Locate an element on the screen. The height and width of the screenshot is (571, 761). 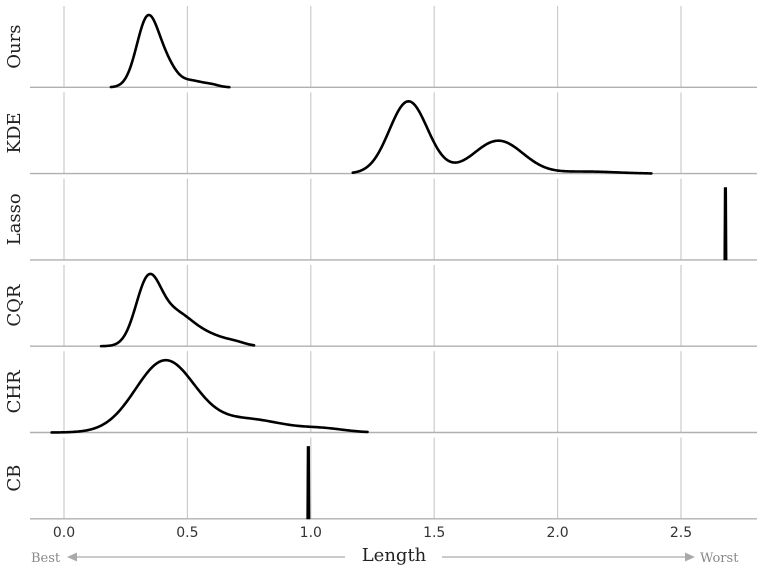
x-axis-annotation: Best Length Worst is located at coordinates (385, 555).